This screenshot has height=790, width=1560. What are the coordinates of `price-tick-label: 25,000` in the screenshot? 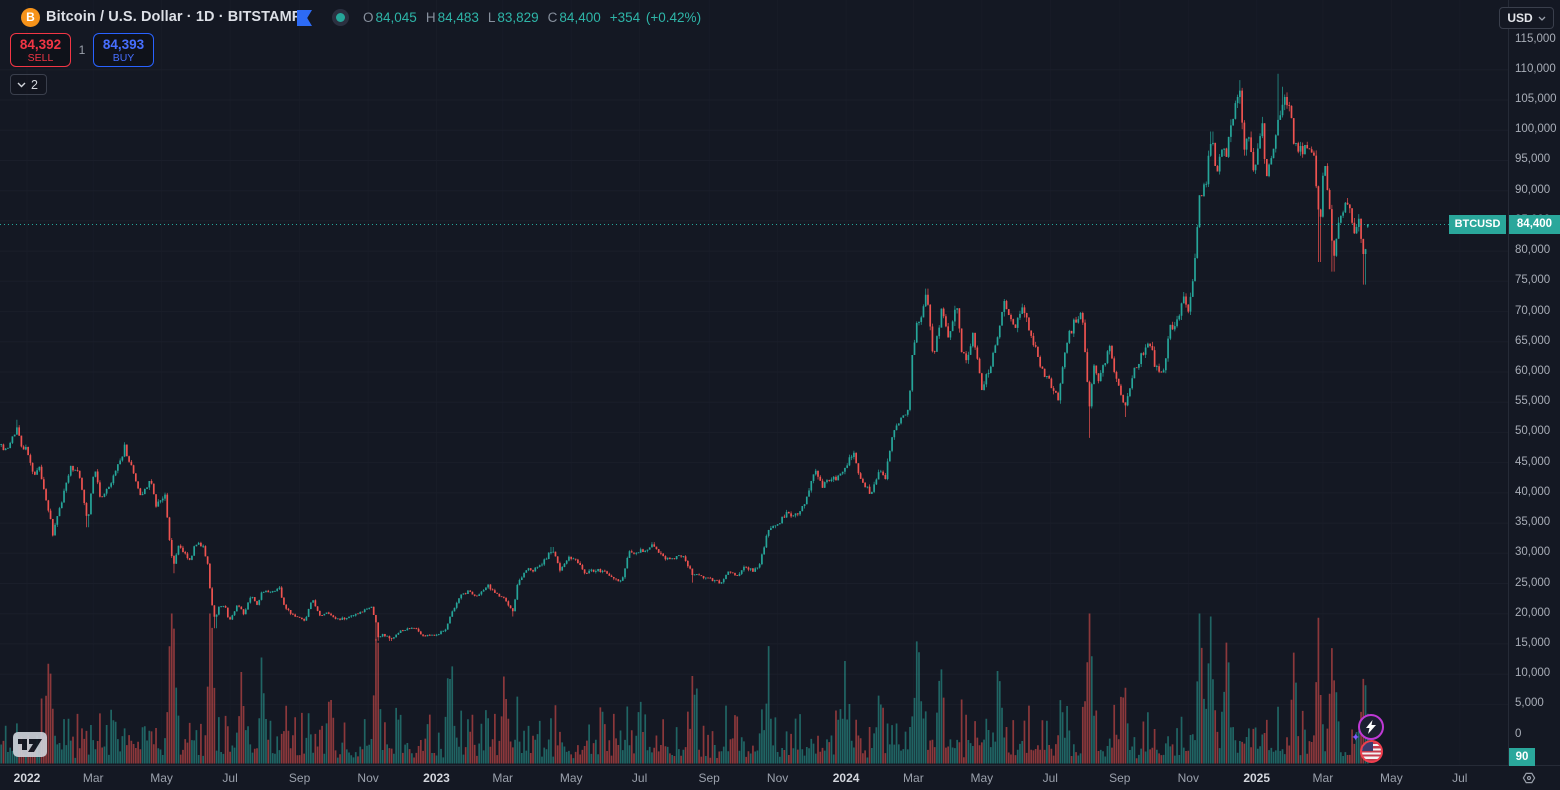 It's located at (1533, 582).